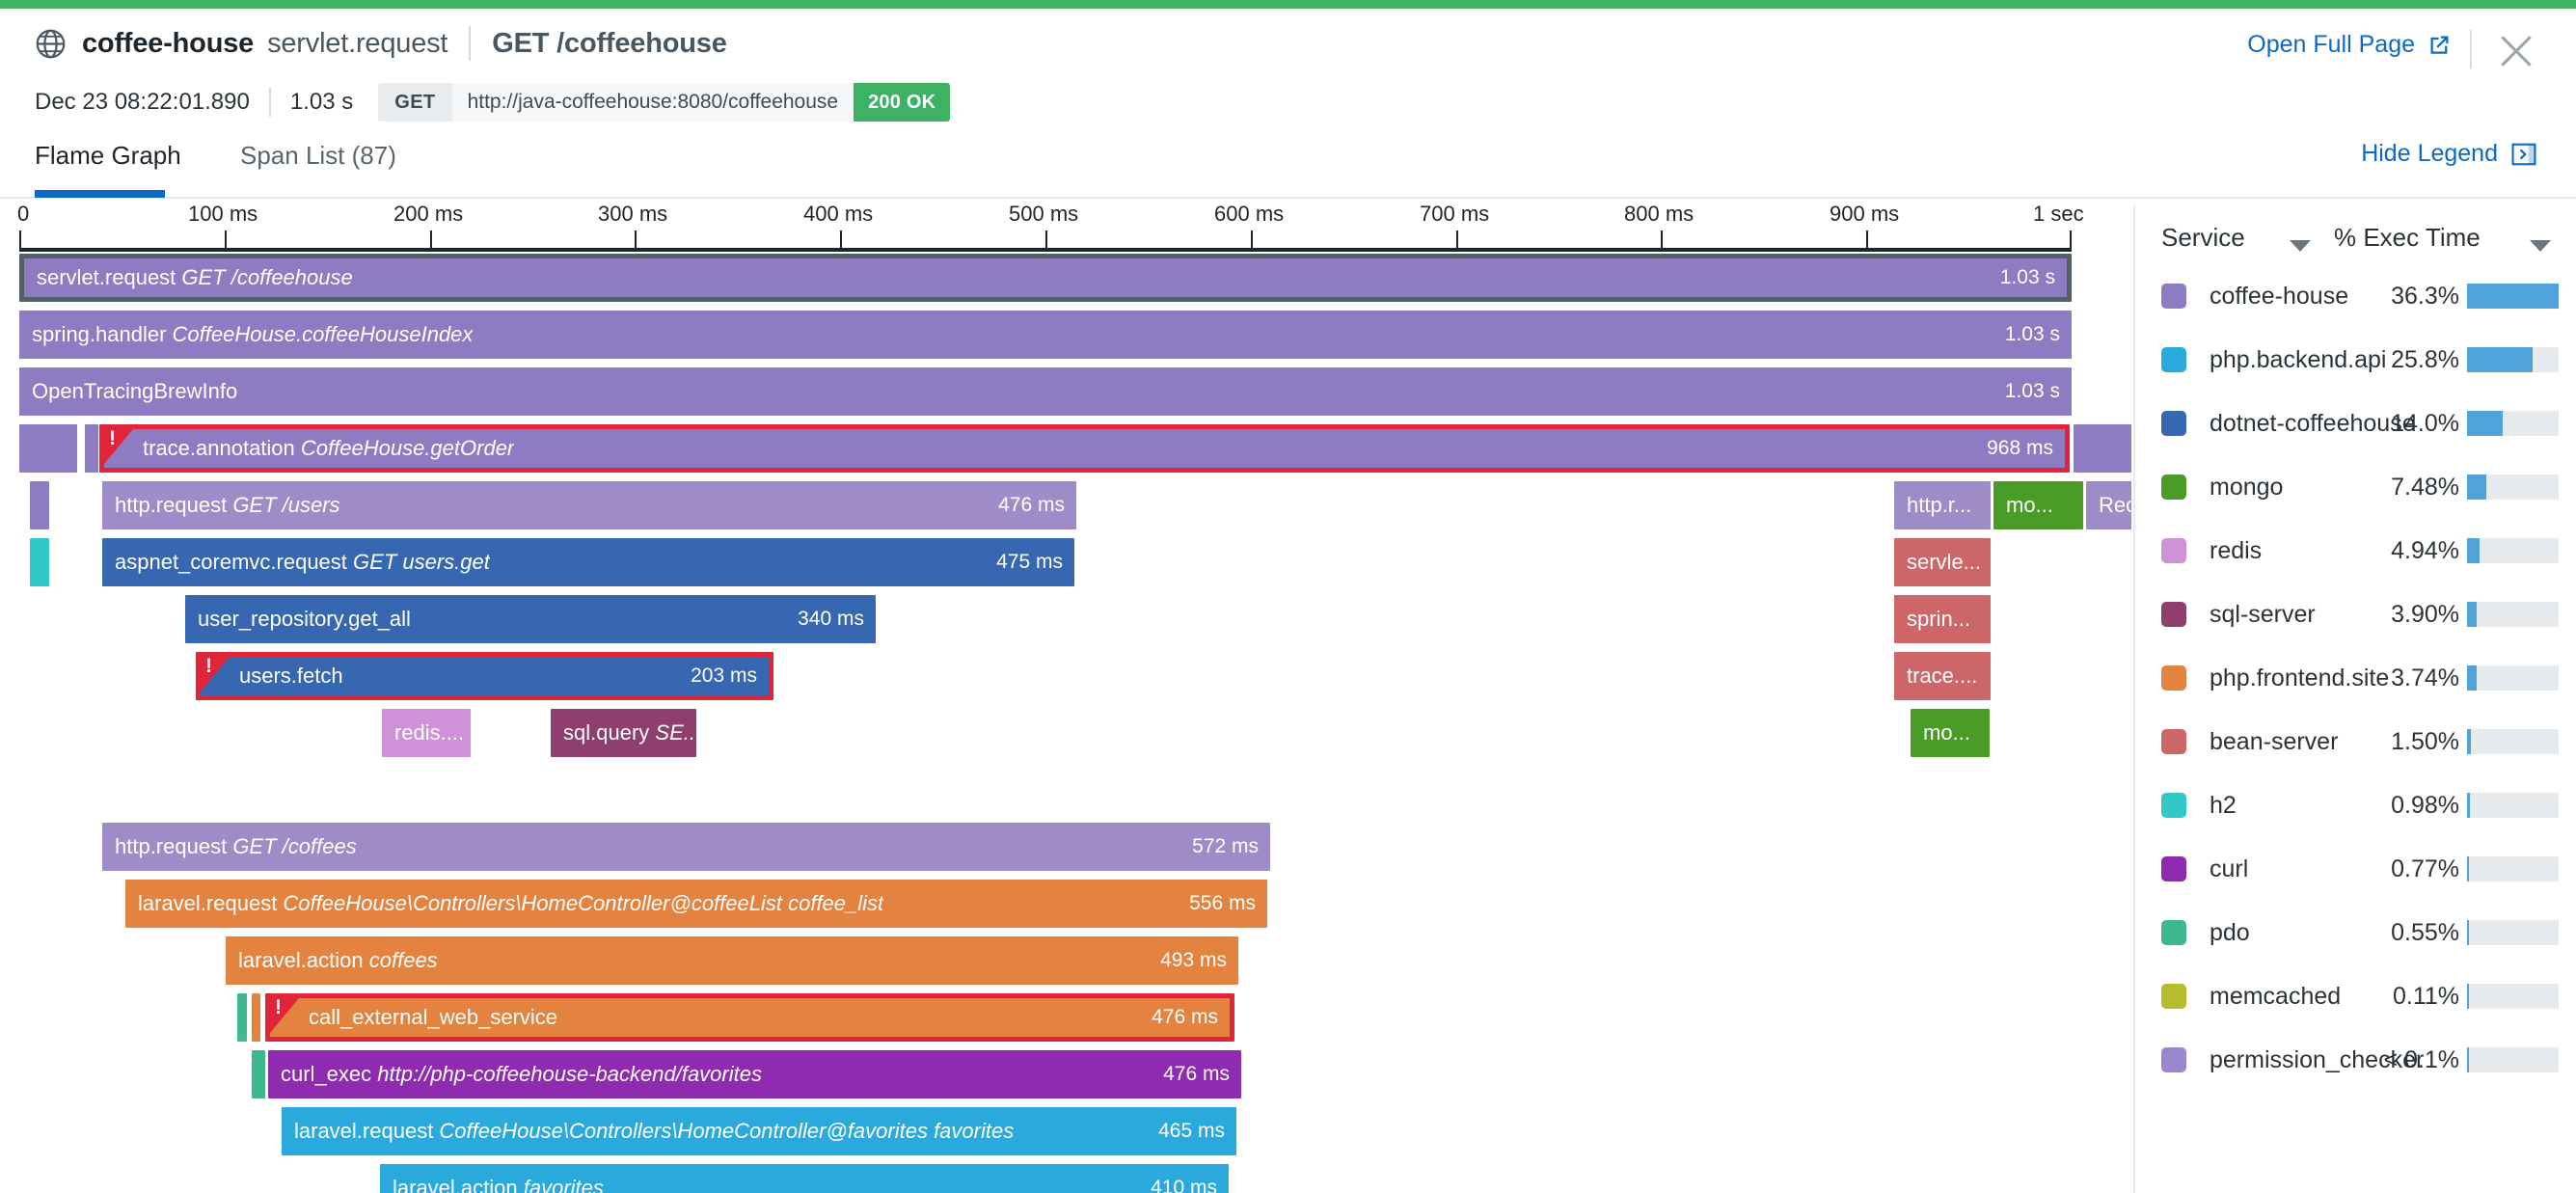 The width and height of the screenshot is (2576, 1193). What do you see at coordinates (1865, 215) in the screenshot?
I see `ruler-tick-label: 900 ms` at bounding box center [1865, 215].